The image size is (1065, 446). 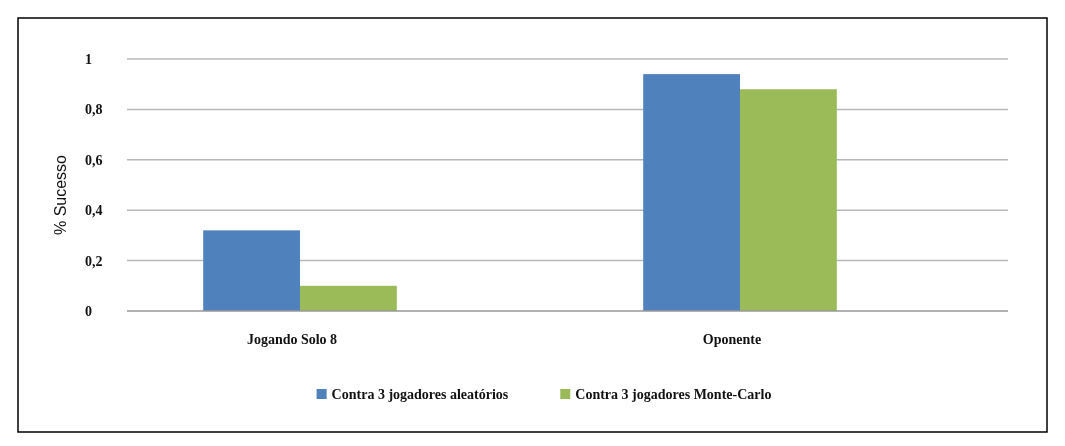 What do you see at coordinates (94, 110) in the screenshot?
I see `y-tick-label: 0,8` at bounding box center [94, 110].